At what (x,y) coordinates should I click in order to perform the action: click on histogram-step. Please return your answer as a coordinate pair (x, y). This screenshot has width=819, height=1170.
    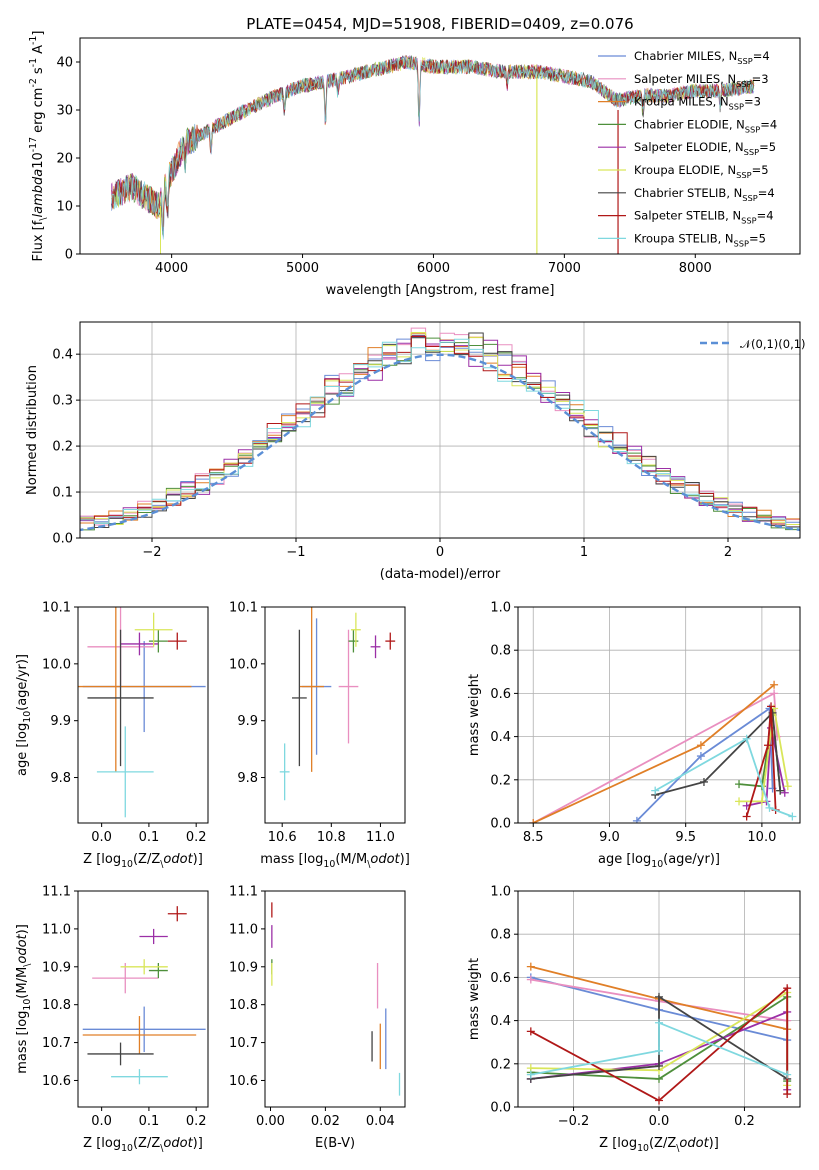
    Looking at the image, I should click on (440, 436).